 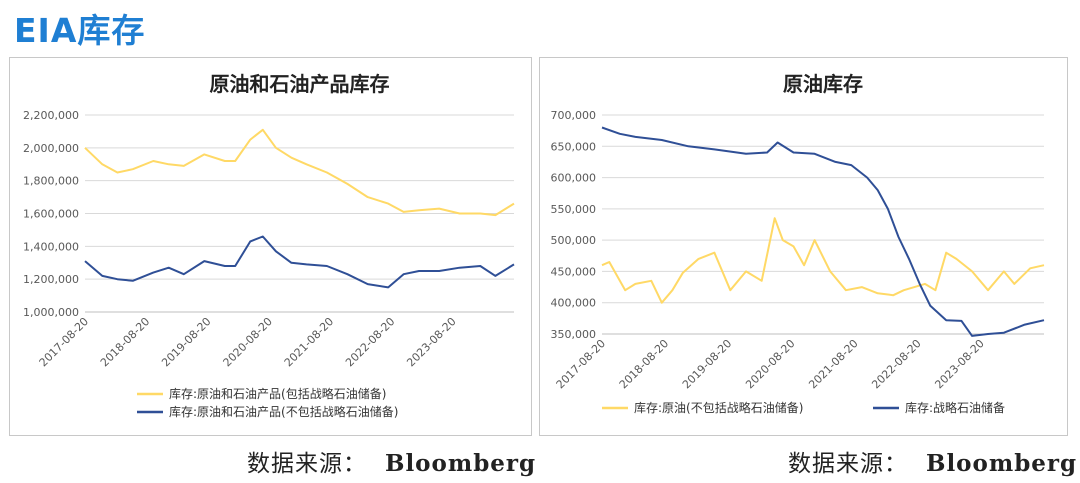 What do you see at coordinates (300, 84) in the screenshot?
I see `chart-title: 原油和石油产品库存` at bounding box center [300, 84].